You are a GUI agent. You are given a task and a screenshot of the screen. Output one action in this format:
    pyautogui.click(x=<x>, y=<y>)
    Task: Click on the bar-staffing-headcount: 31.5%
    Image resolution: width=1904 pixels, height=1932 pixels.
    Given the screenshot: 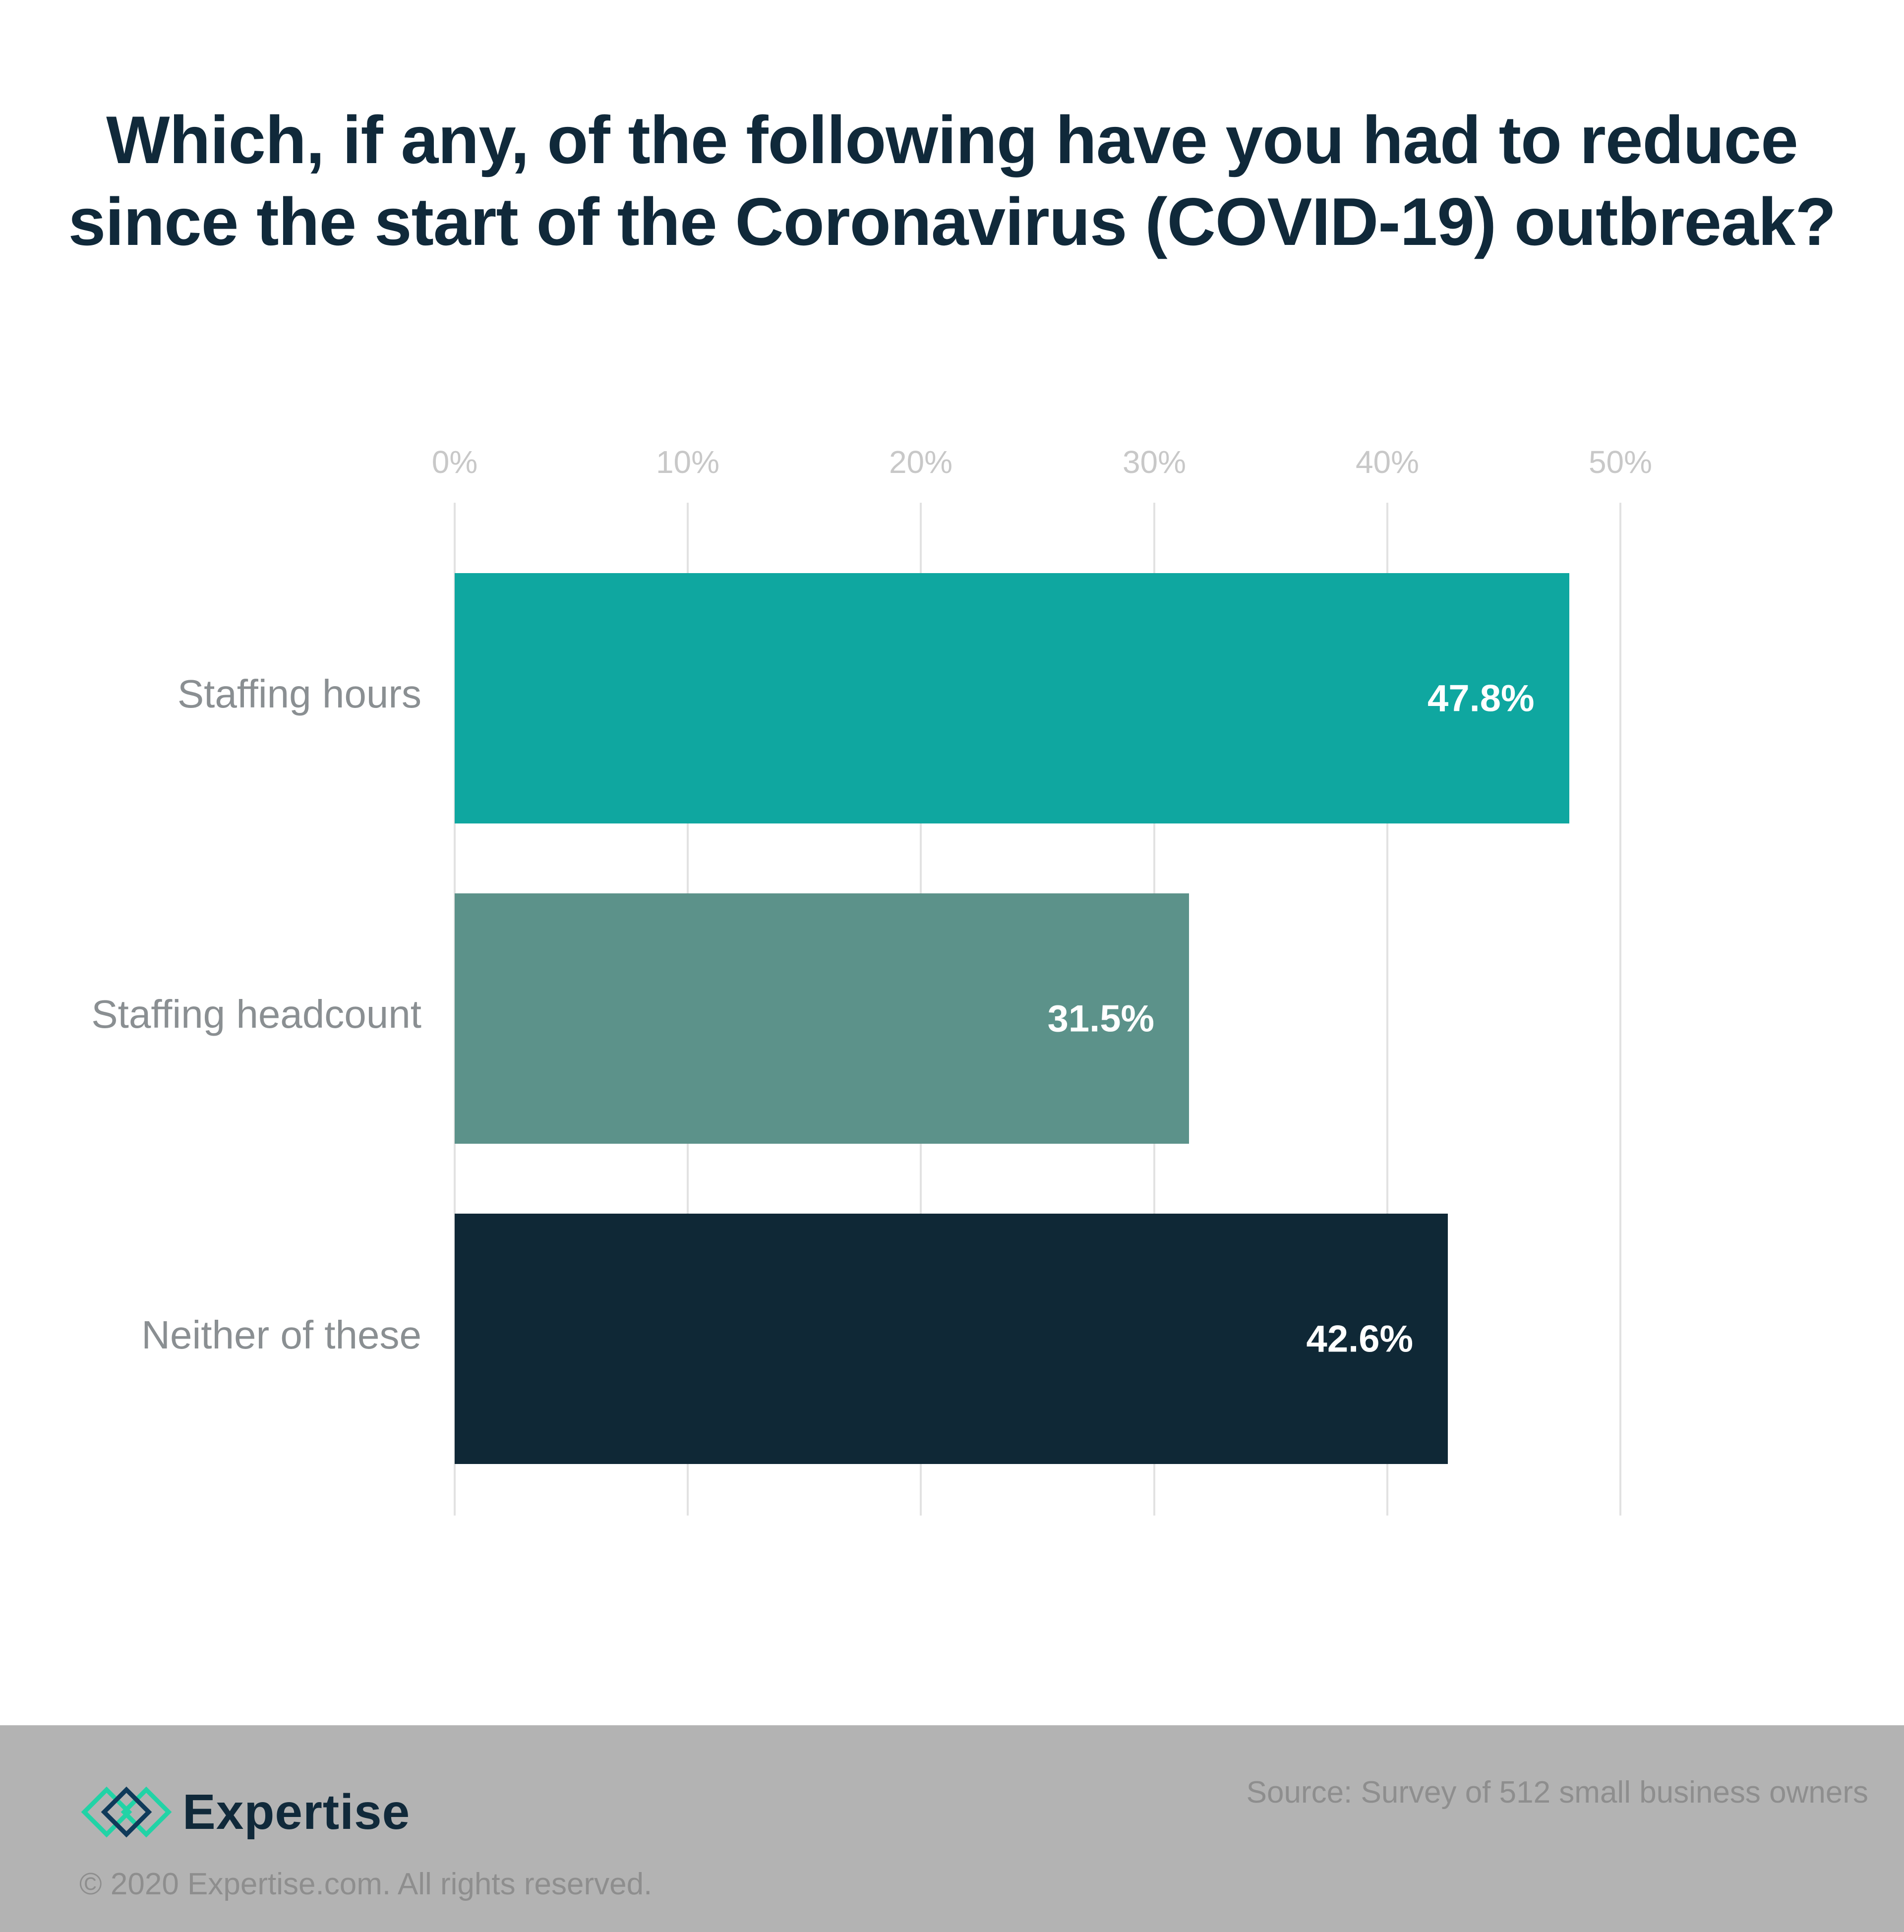 What is the action you would take?
    pyautogui.click(x=822, y=1019)
    